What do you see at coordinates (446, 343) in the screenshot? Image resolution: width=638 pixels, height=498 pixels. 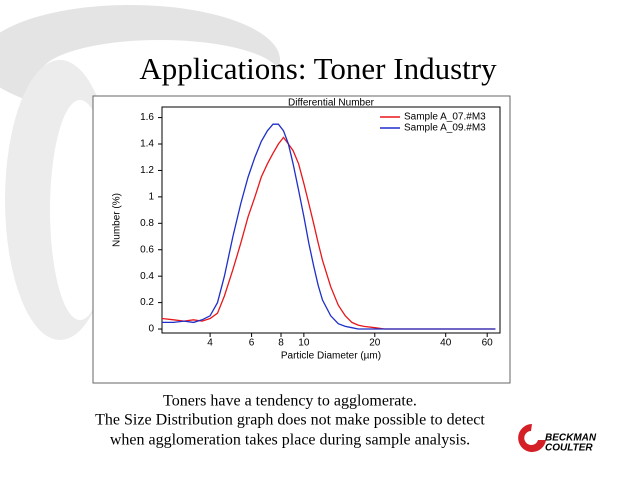 I see `x-tick-label: 40` at bounding box center [446, 343].